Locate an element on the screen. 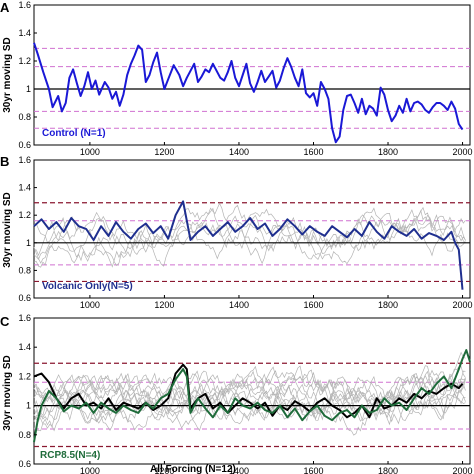 The height and width of the screenshot is (474, 474). panel-label: C is located at coordinates (5, 321).